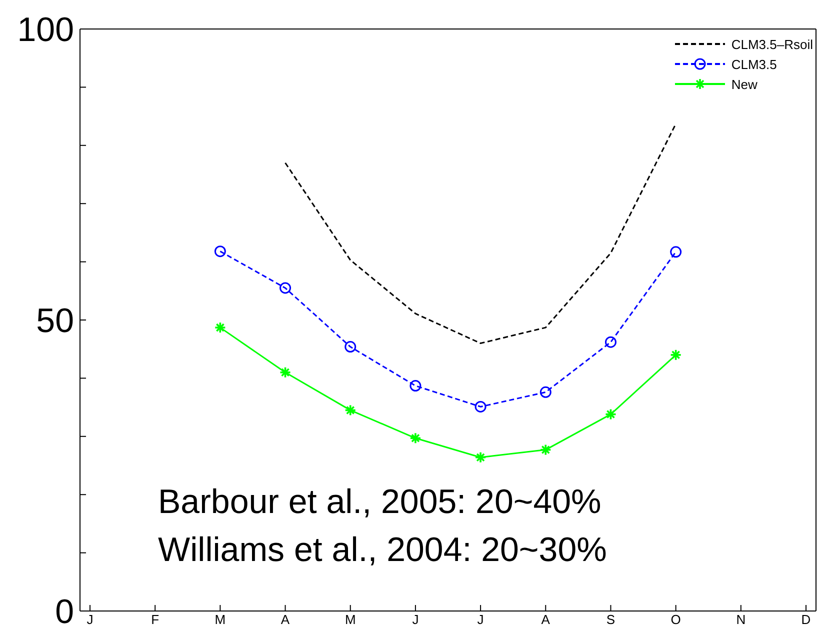  Describe the element at coordinates (754, 64) in the screenshot. I see `legend-label: CLM3.5` at that location.